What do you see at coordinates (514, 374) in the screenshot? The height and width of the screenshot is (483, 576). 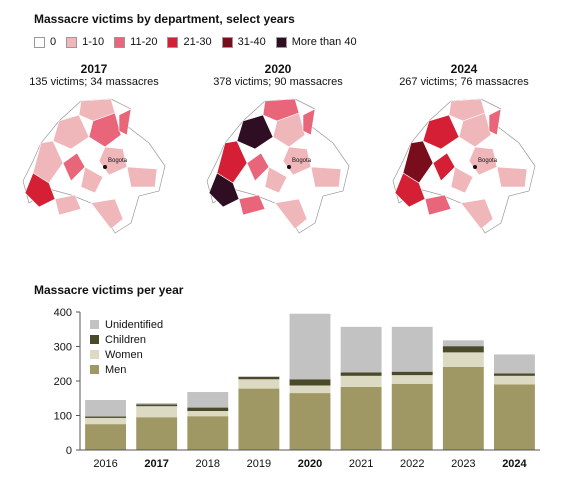 I see `bar-segment-children-2024` at bounding box center [514, 374].